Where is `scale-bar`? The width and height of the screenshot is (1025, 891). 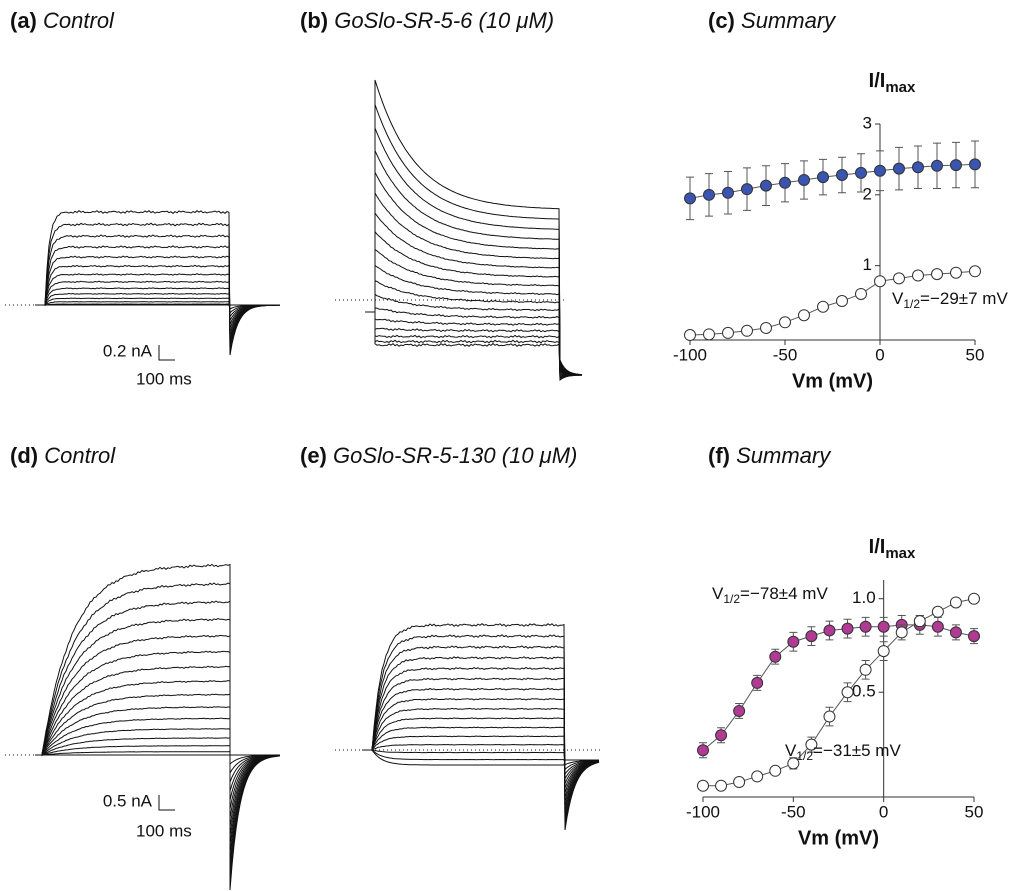 scale-bar is located at coordinates (166, 803).